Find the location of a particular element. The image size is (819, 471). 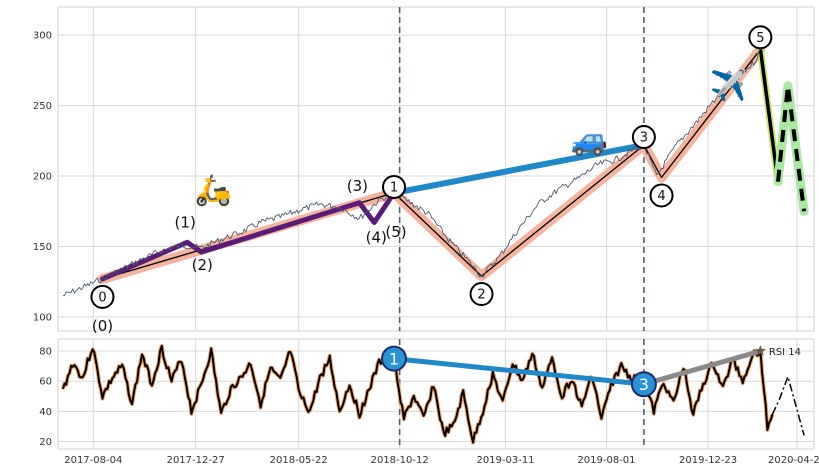

rsi-y-tick-label: 20 is located at coordinates (45, 442).